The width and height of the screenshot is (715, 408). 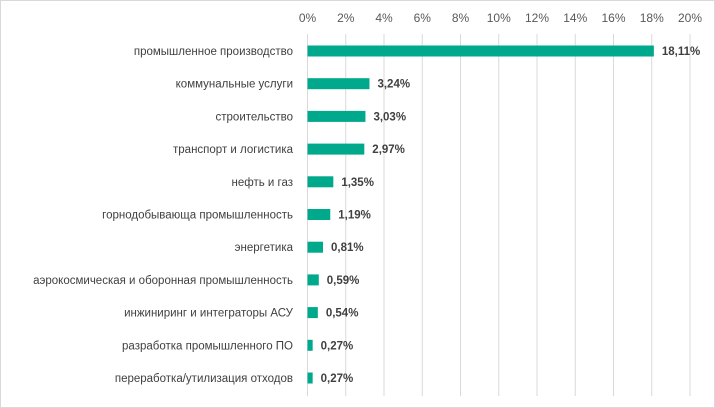 What do you see at coordinates (354, 216) in the screenshot?
I see `data-label: 1,19%` at bounding box center [354, 216].